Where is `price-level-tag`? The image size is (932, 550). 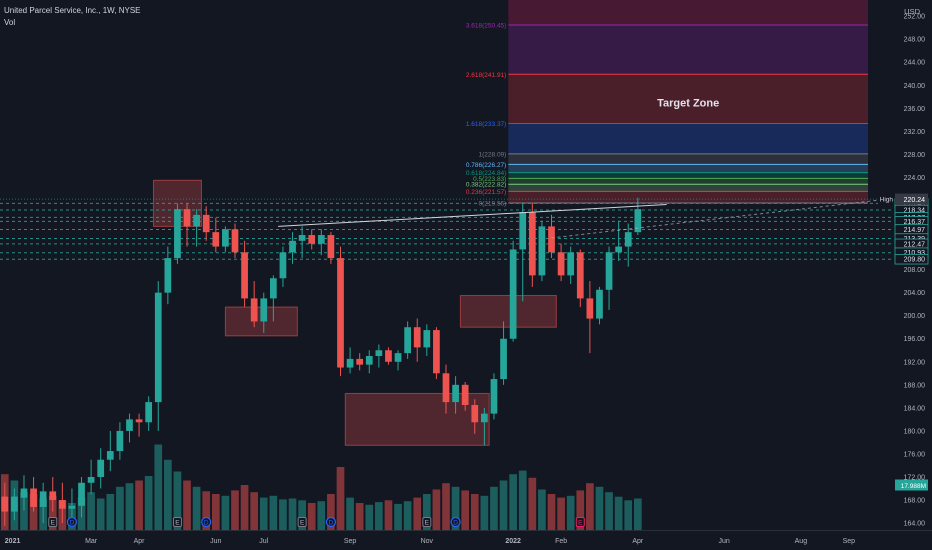 price-level-tag is located at coordinates (911, 259).